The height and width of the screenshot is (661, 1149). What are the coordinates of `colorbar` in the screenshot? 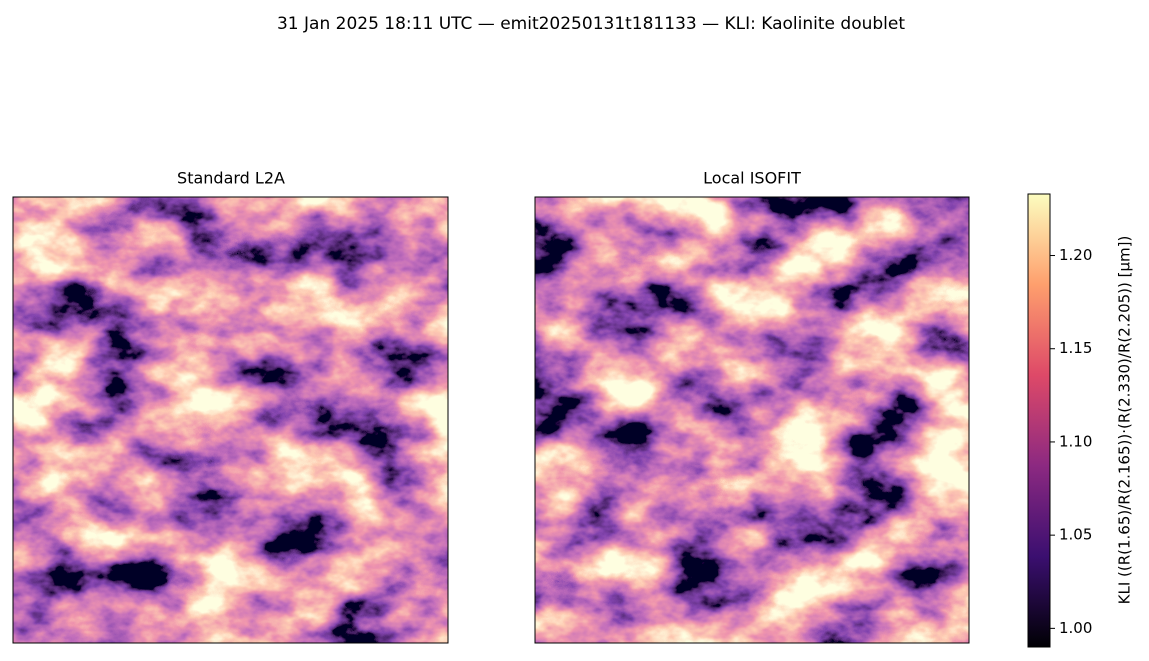 It's located at (1039, 420).